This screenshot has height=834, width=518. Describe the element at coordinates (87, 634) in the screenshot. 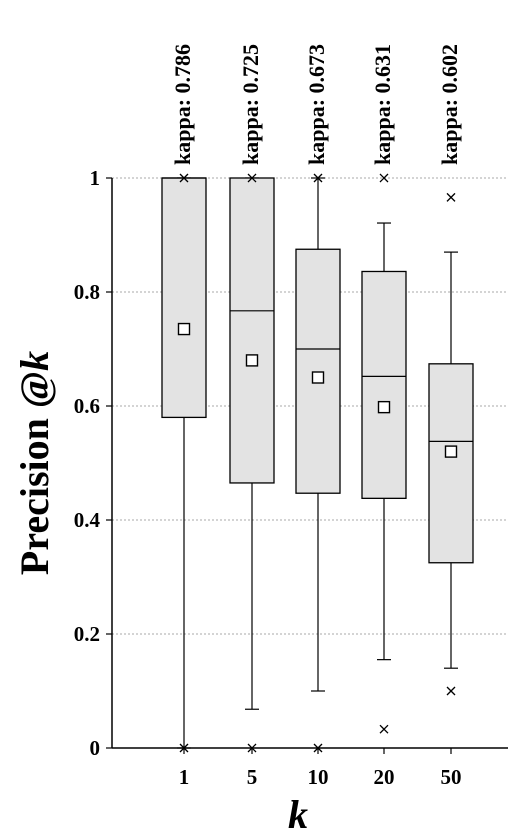

I see `y-tick-label: 0.2` at that location.